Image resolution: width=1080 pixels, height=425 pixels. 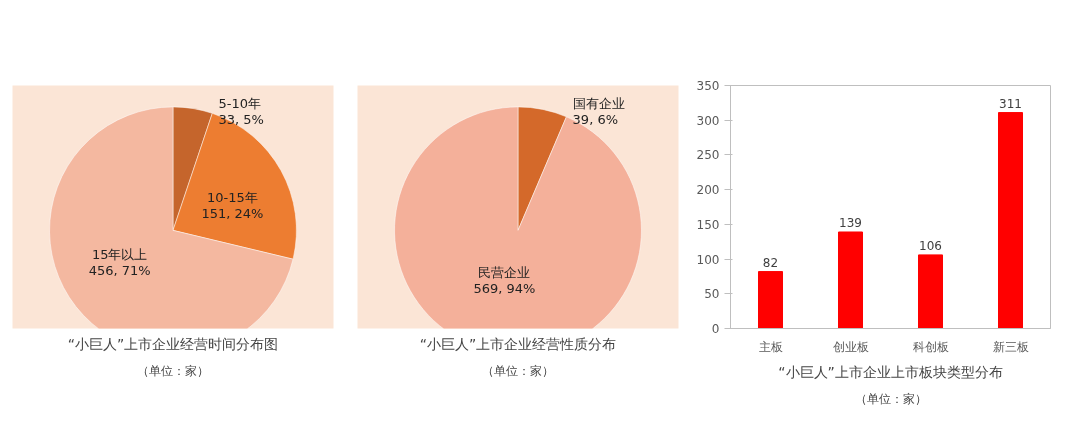 I want to click on slice-label: 15年以上, so click(x=119, y=254).